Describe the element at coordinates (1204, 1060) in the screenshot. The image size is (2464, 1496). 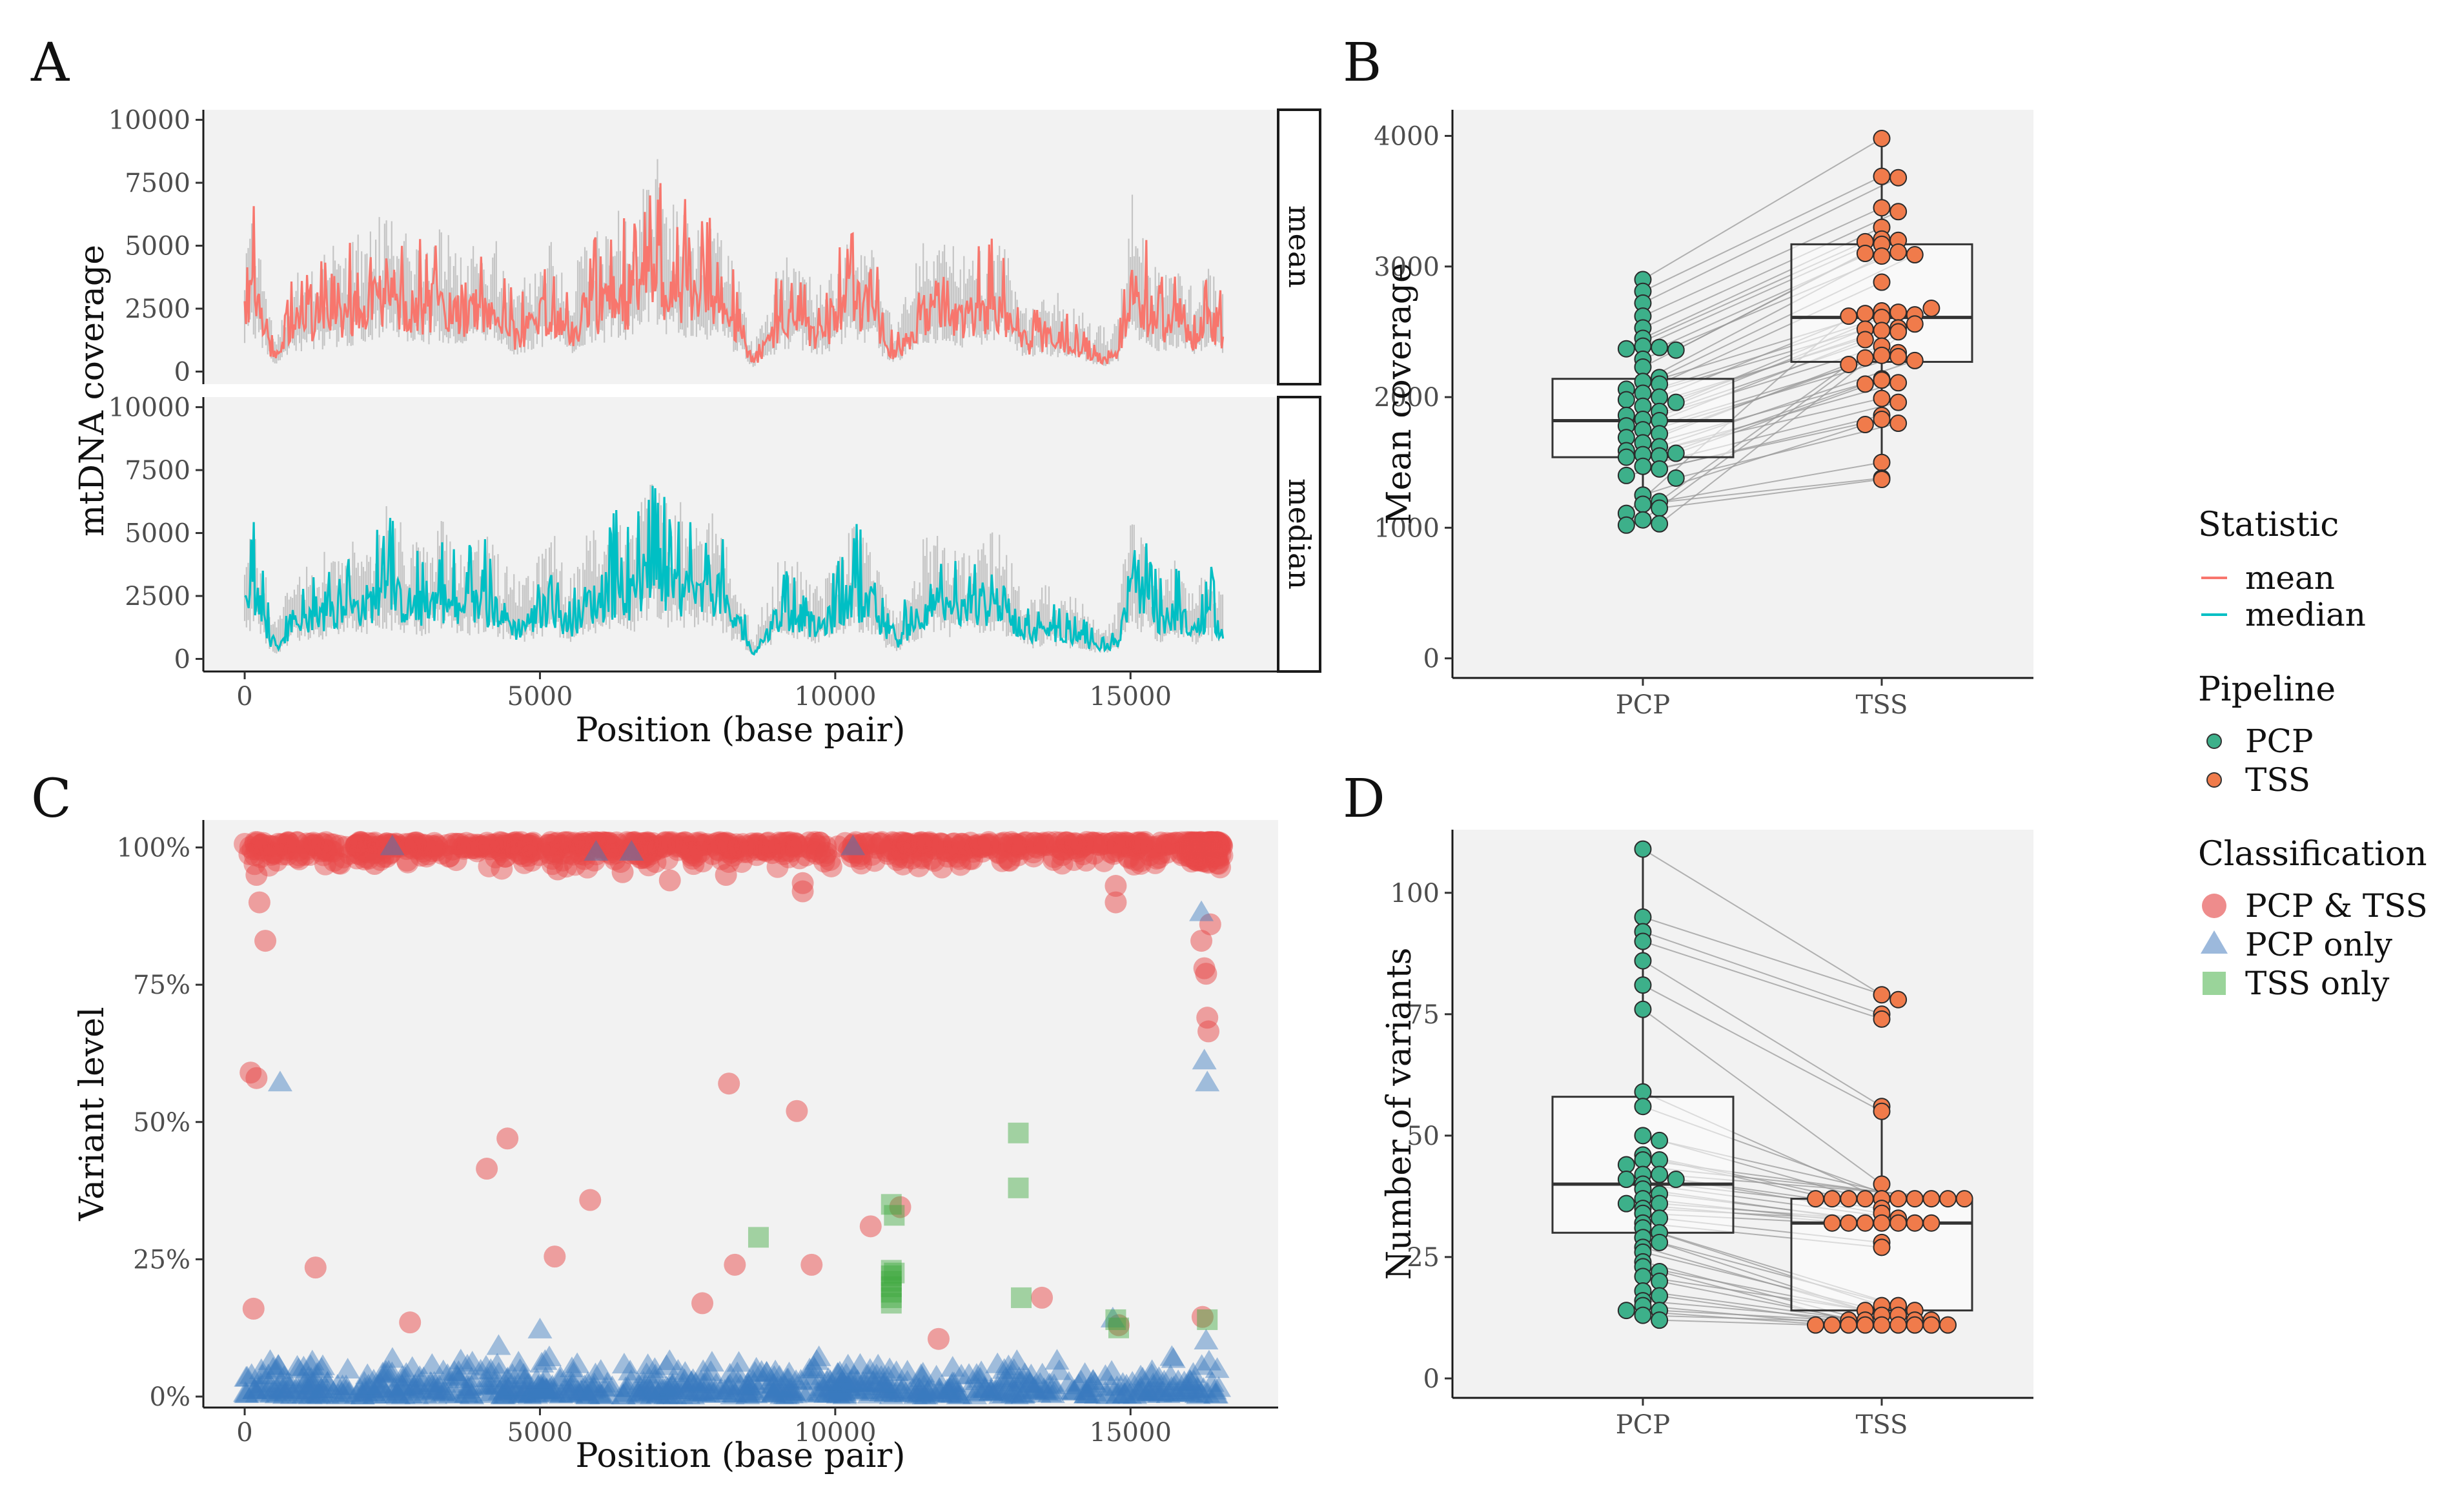
I see `point-pcp-only` at that location.